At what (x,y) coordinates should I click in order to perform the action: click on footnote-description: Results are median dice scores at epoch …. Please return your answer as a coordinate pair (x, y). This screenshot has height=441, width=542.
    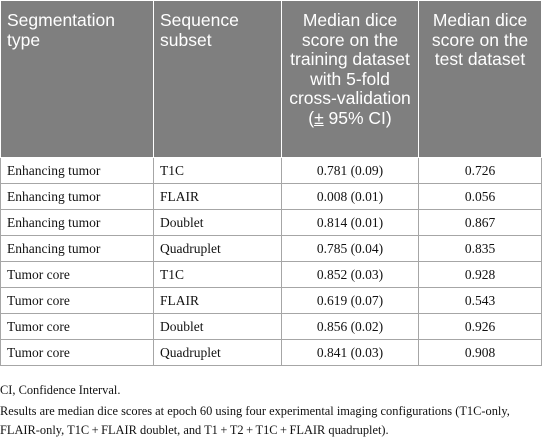
    Looking at the image, I should click on (255, 420).